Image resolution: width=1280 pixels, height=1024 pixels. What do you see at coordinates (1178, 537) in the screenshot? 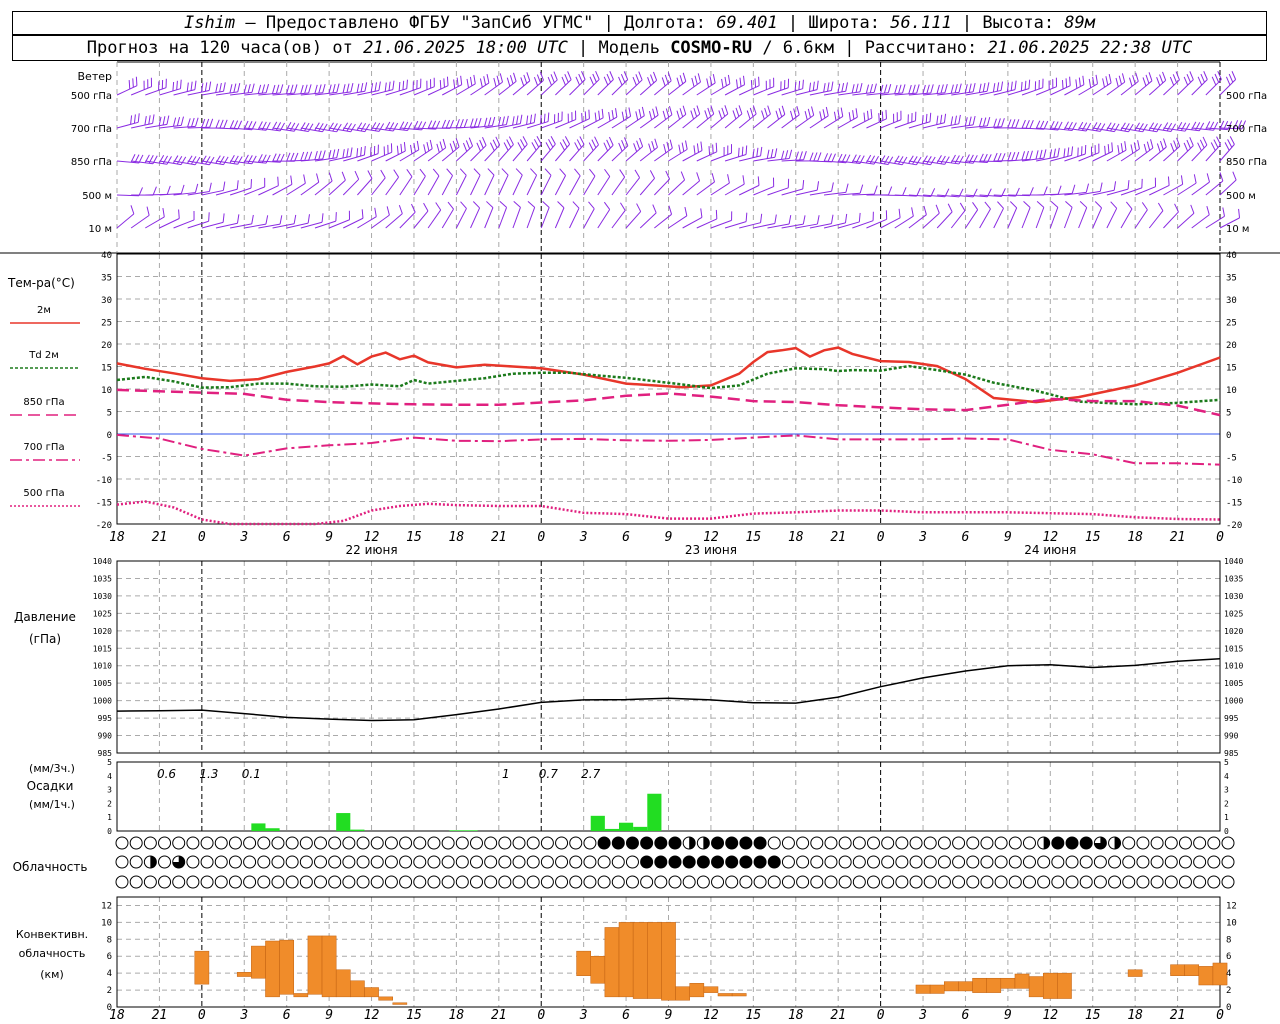
I see `hour-label: 21` at bounding box center [1178, 537].